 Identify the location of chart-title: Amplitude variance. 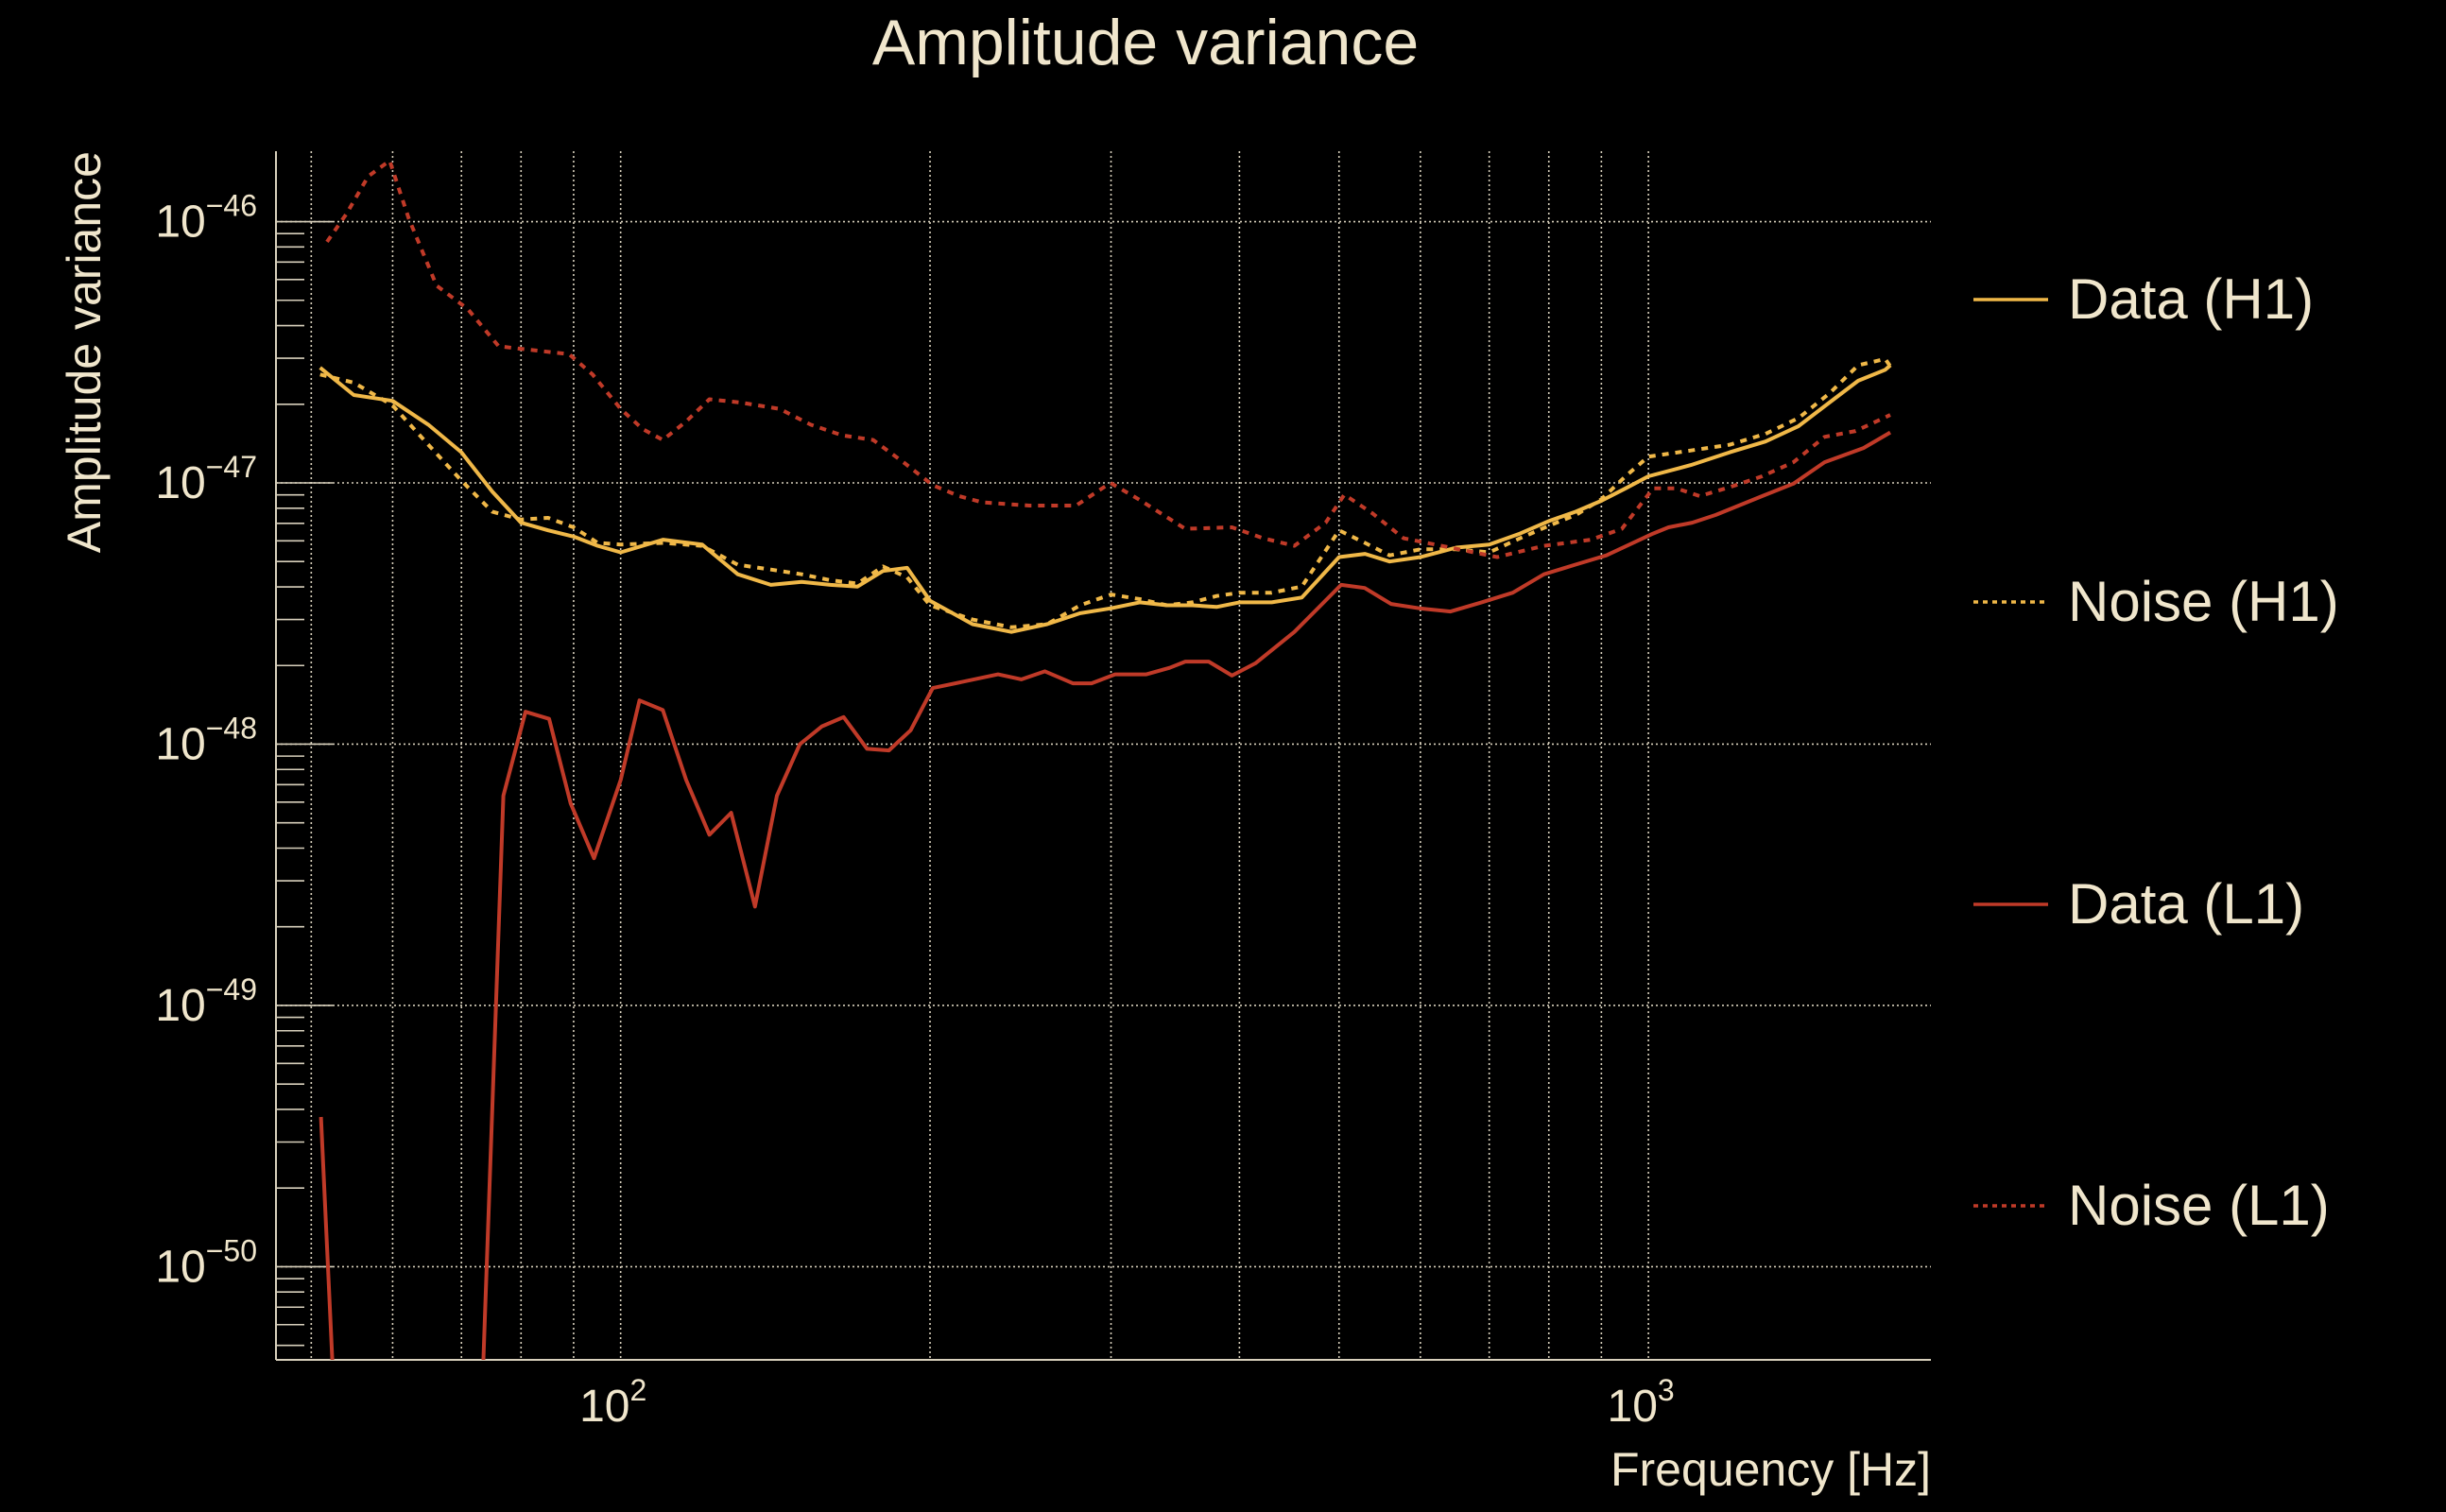
(1145, 42).